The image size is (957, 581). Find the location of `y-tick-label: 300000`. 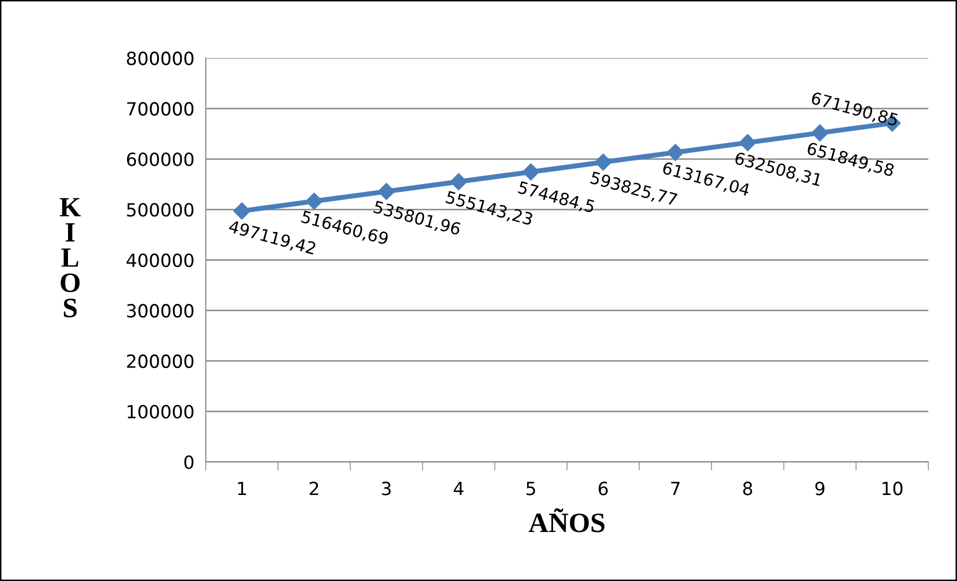

y-tick-label: 300000 is located at coordinates (160, 311).